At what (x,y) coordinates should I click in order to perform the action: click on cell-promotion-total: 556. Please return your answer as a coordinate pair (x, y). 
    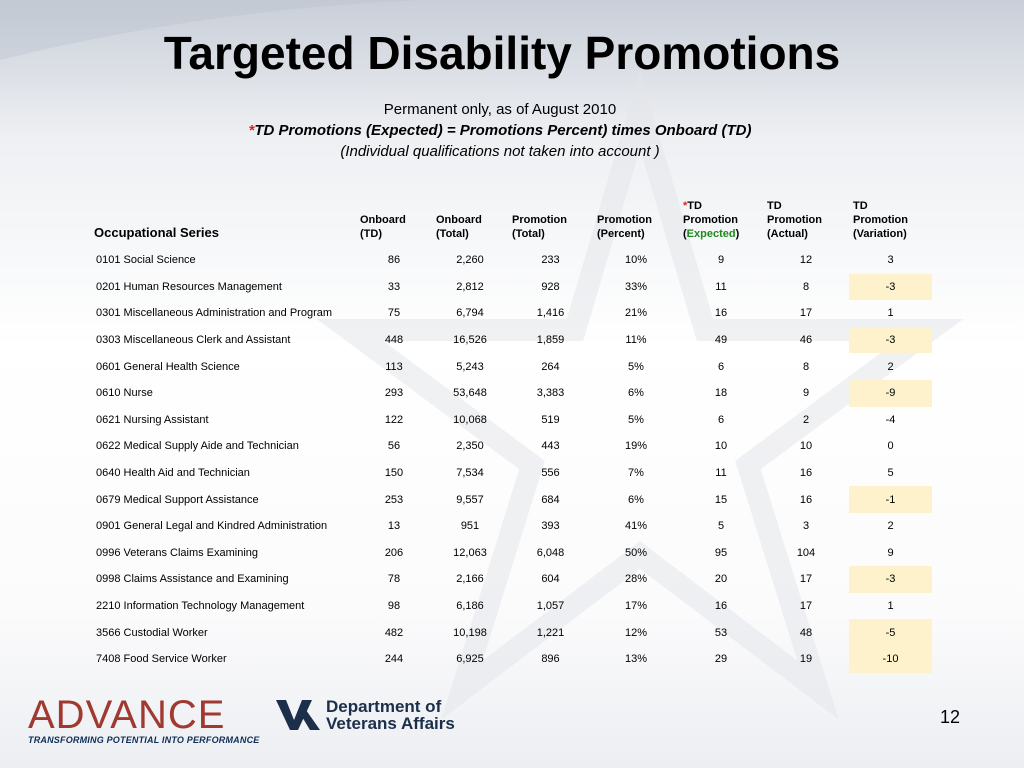
    Looking at the image, I should click on (550, 473).